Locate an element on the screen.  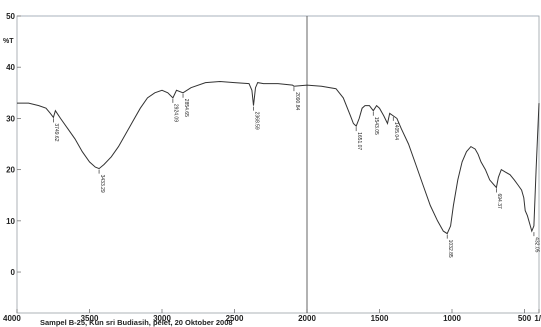
x-tick-label: 2000 is located at coordinates (307, 318).